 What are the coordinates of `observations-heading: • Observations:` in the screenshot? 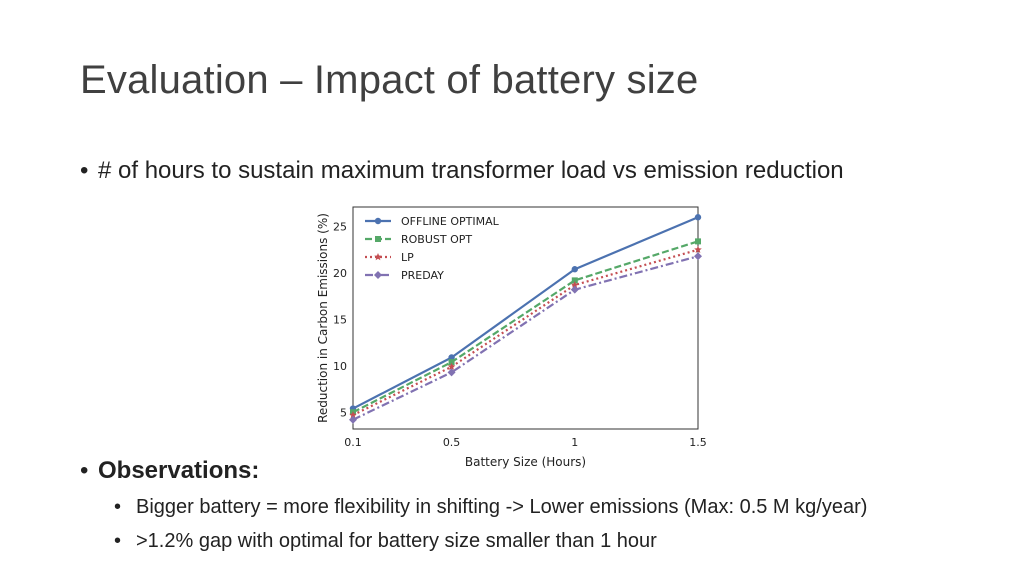 It's located at (169, 471).